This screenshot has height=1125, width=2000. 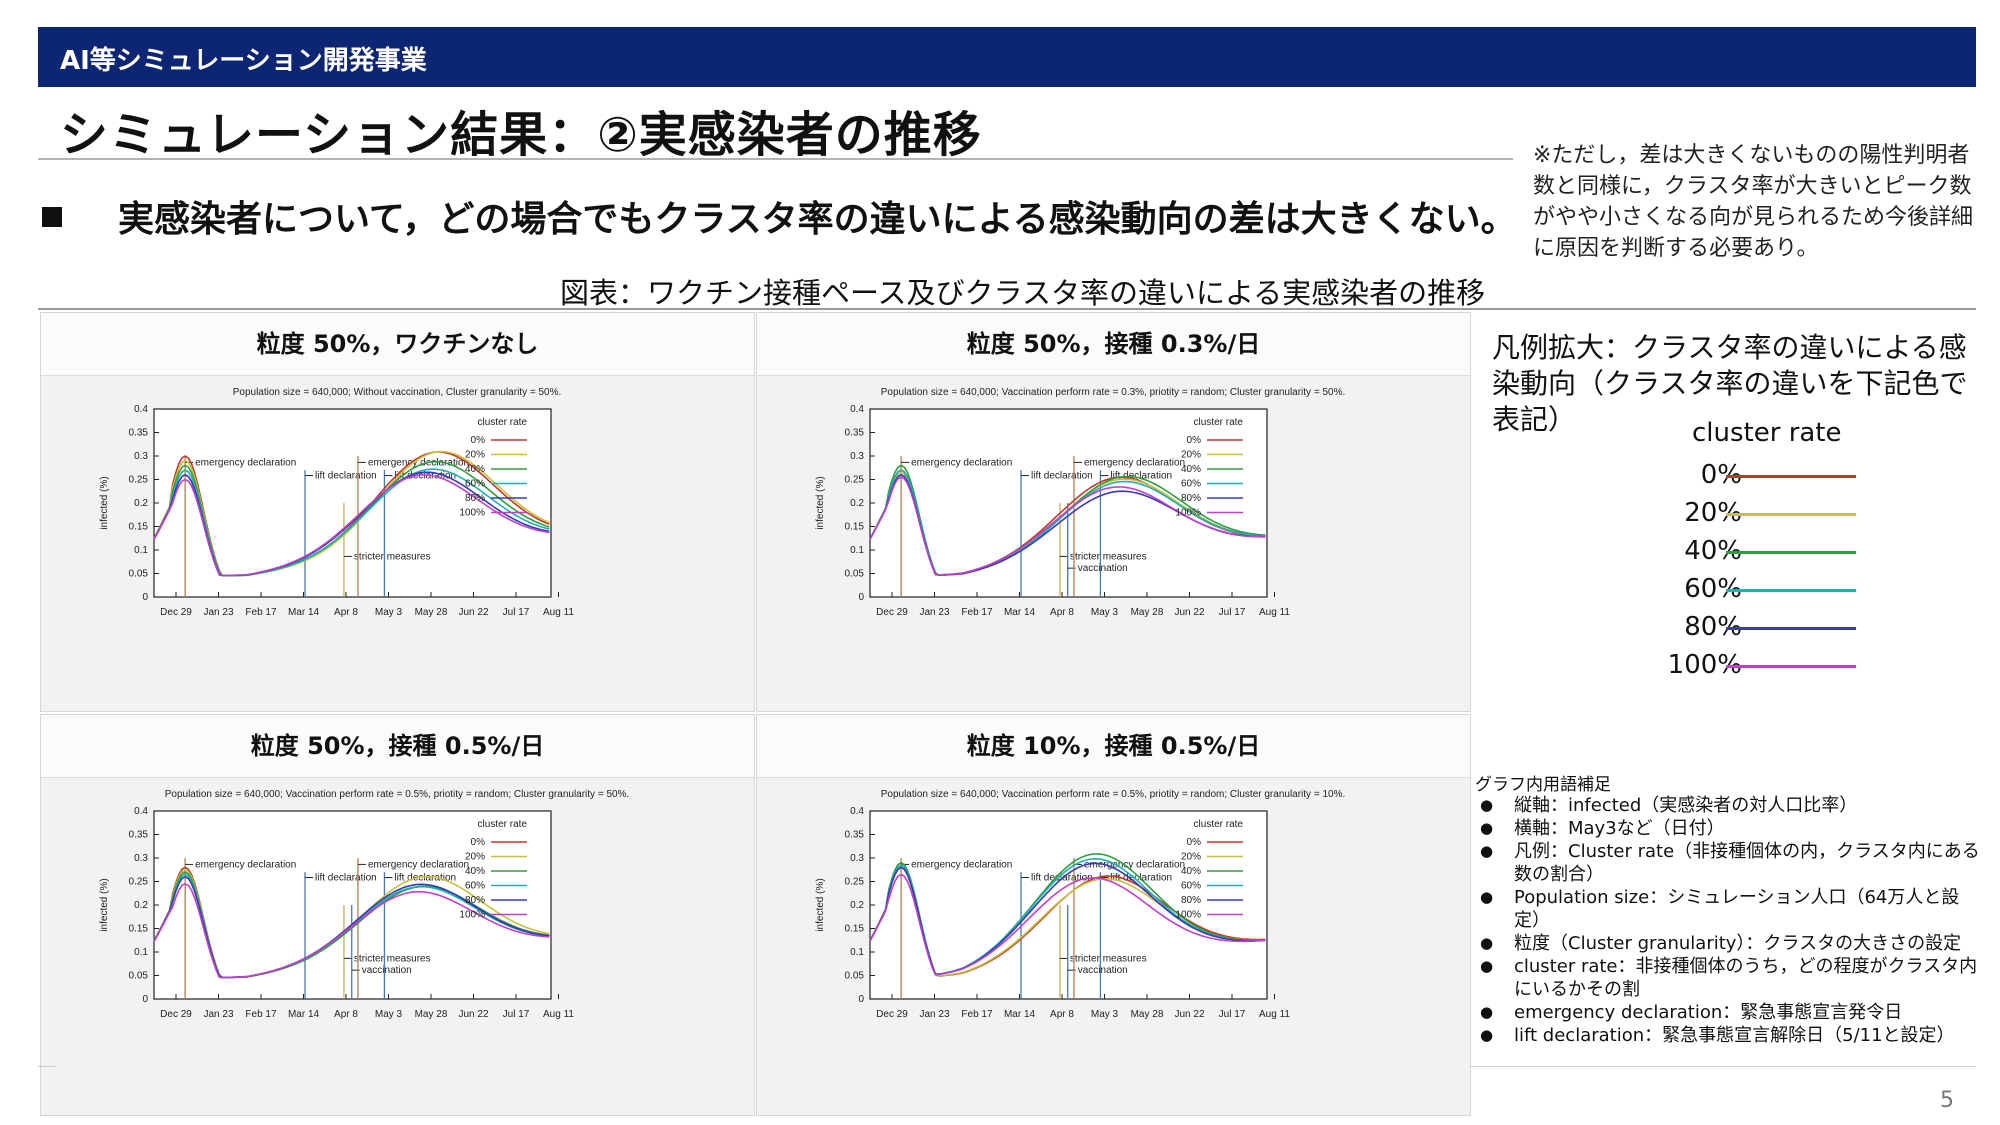 What do you see at coordinates (1730, 909) in the screenshot?
I see `glossary-item: Population size：シミュレーション人口（64万人と設定）` at bounding box center [1730, 909].